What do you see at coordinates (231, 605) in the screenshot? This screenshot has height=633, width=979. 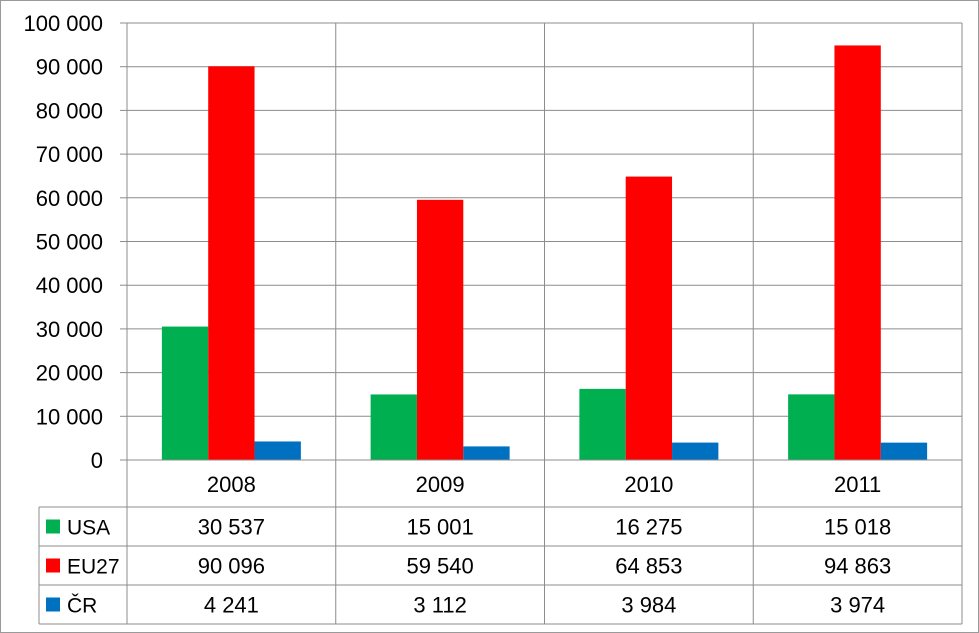 I see `table-cell: 4 241` at bounding box center [231, 605].